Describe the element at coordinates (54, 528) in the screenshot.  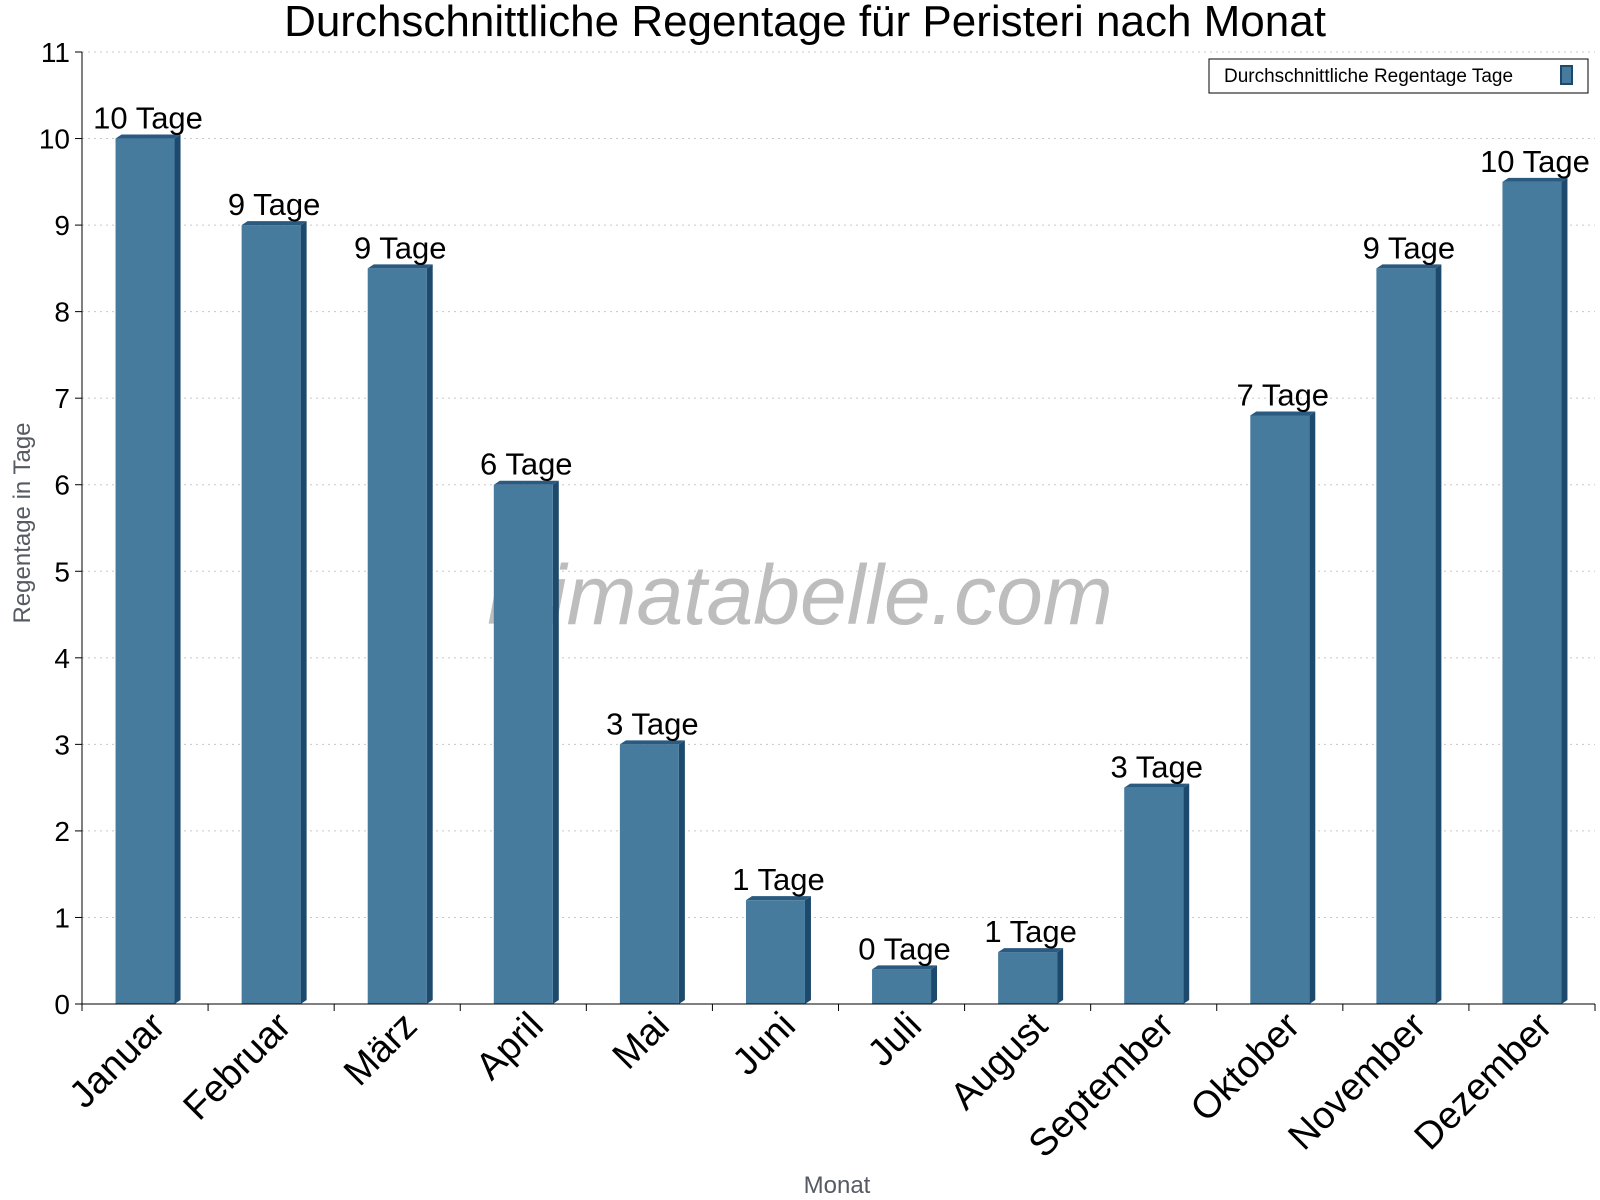
I see `y-tick-labels: 0 1 2 3 4 5 6 7 8 9 10 11` at that location.